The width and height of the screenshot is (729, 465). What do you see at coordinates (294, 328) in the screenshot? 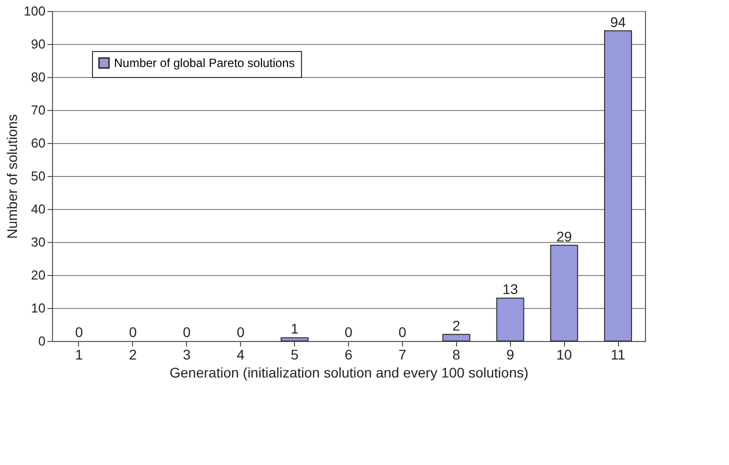
I see `data-label: 1` at bounding box center [294, 328].